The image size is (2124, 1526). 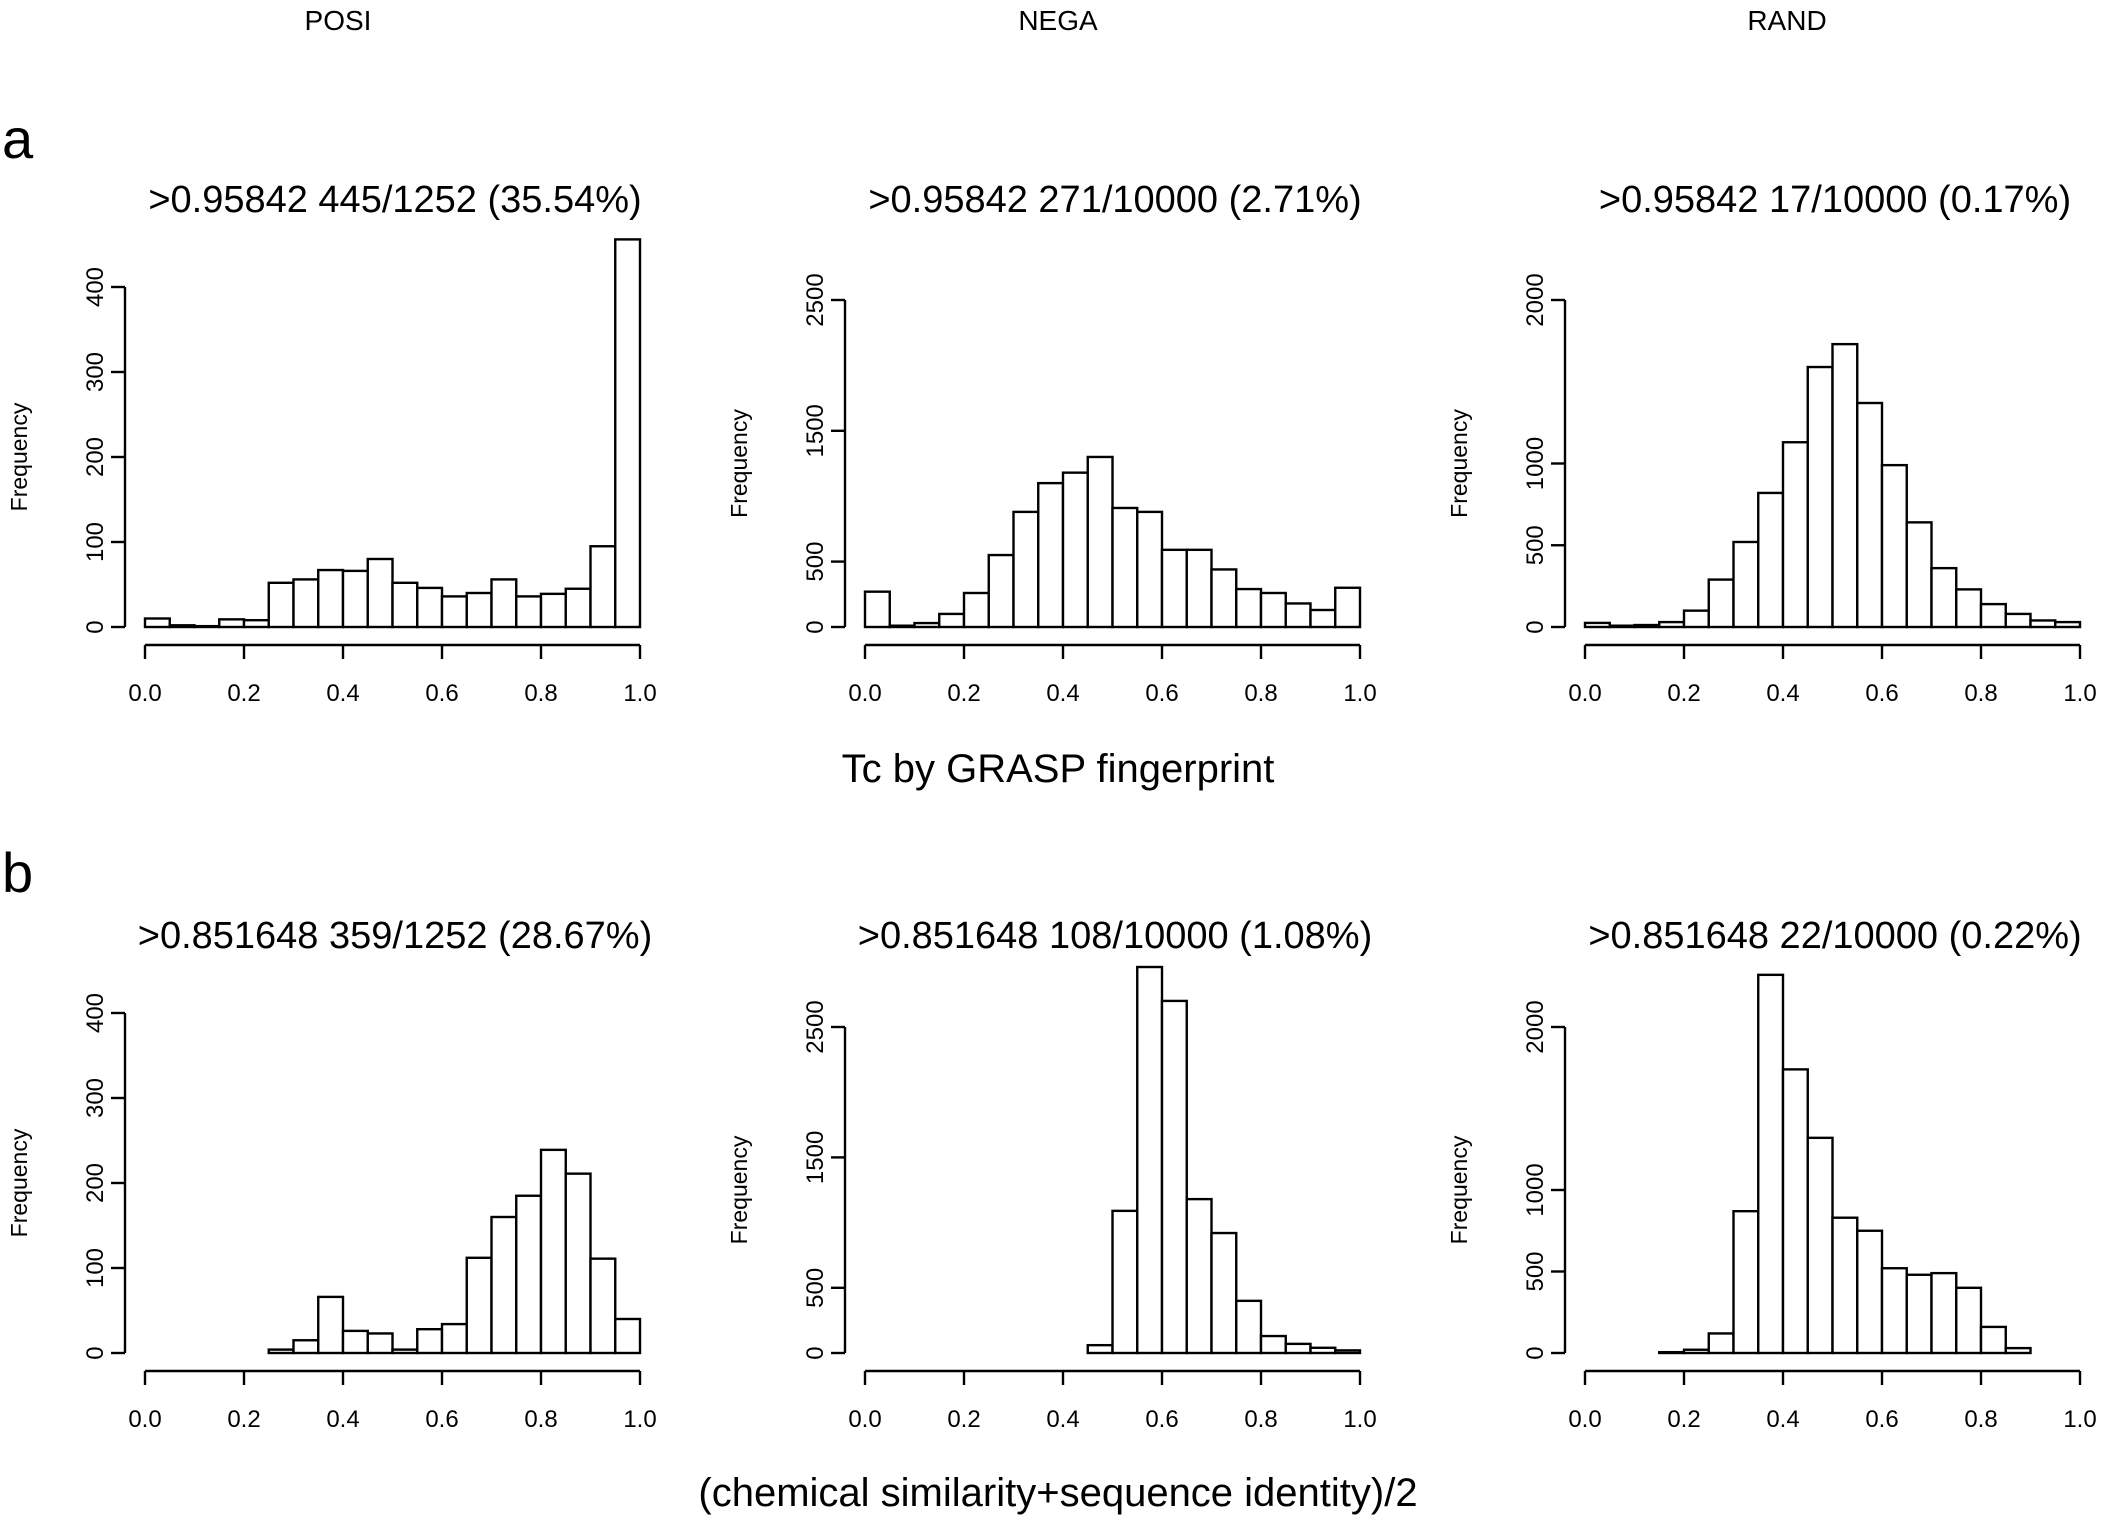 What do you see at coordinates (394, 200) in the screenshot?
I see `panel-title: >0.95842 445/1252 (35.54%)` at bounding box center [394, 200].